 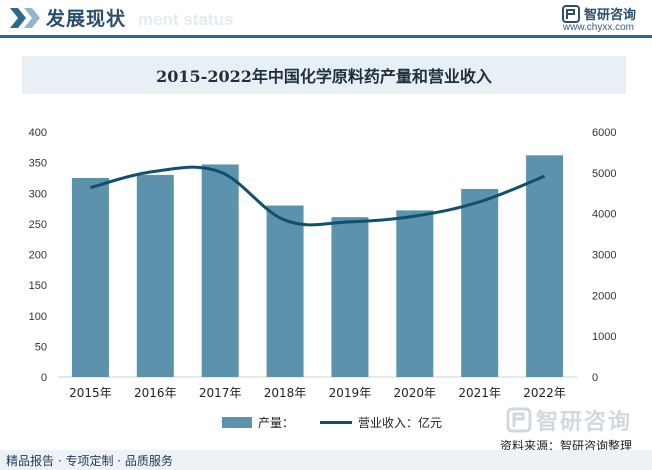 I want to click on x-tick-label: 2018年, so click(x=285, y=393).